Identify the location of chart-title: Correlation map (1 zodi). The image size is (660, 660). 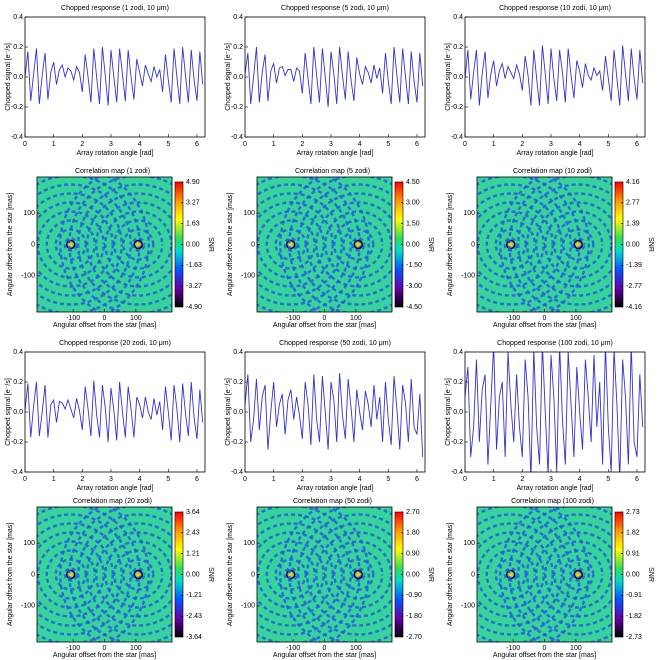
(112, 171).